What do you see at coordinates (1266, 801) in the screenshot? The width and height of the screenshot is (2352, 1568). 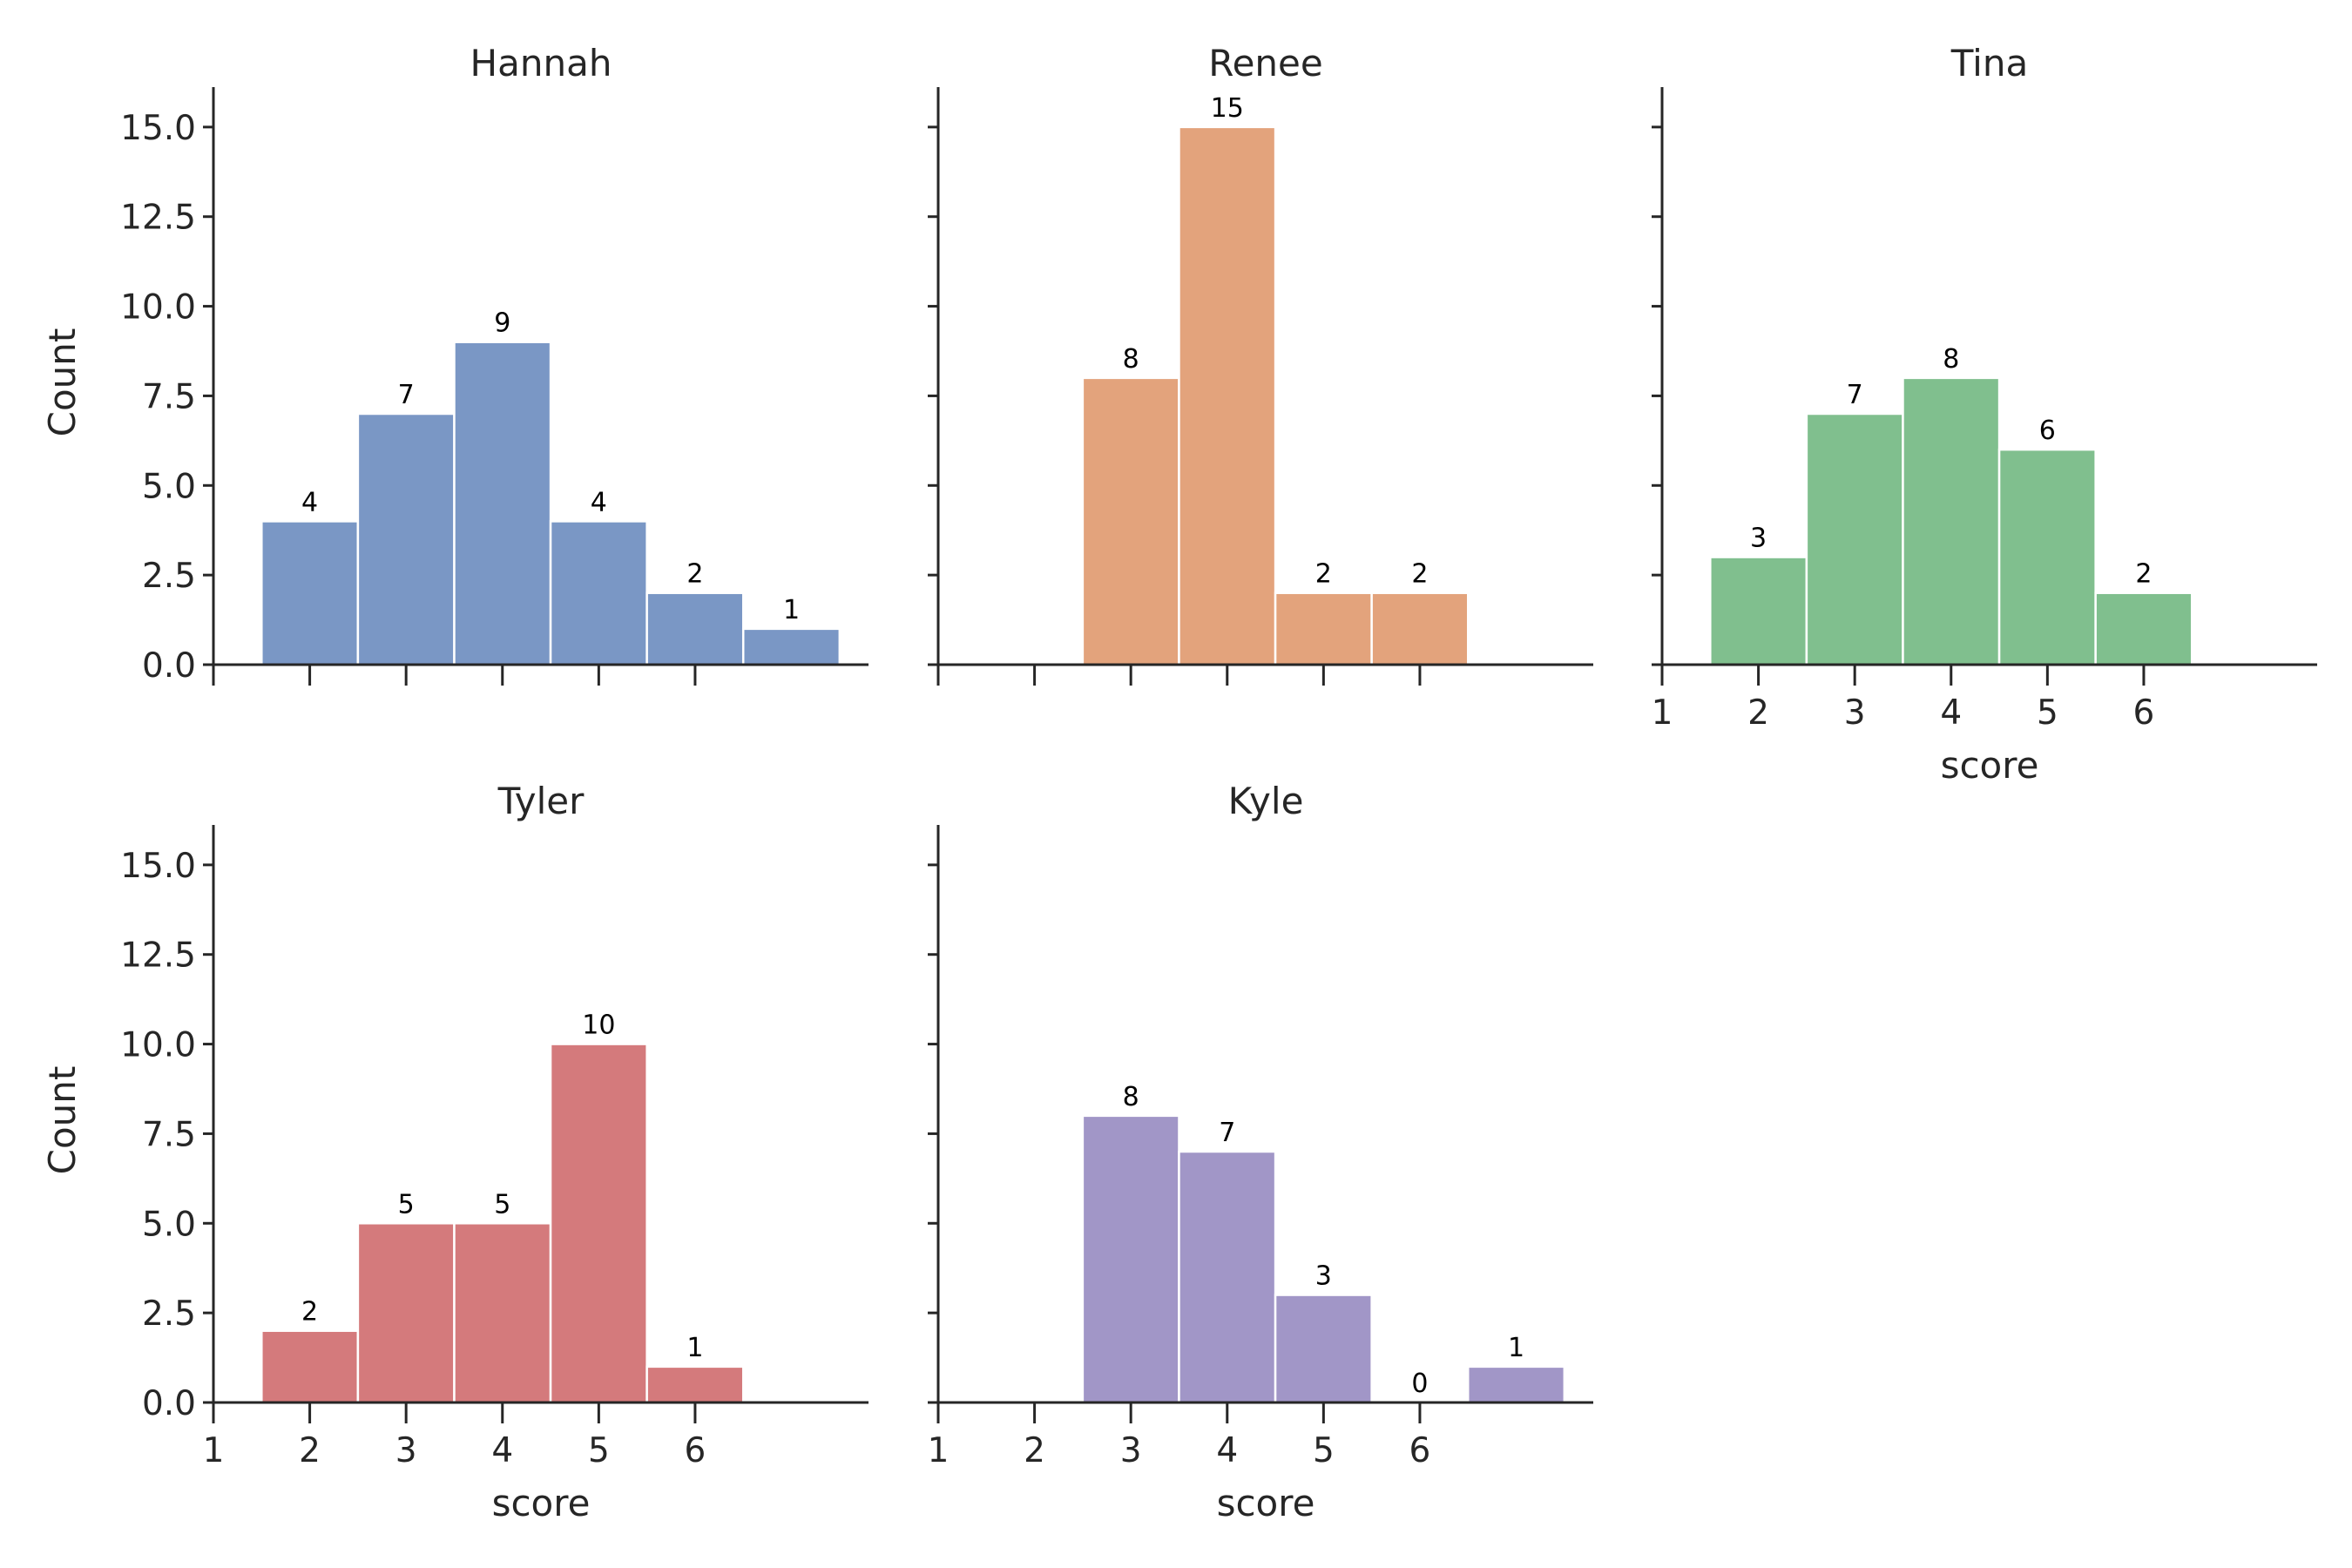 I see `panel-title: Kyle` at bounding box center [1266, 801].